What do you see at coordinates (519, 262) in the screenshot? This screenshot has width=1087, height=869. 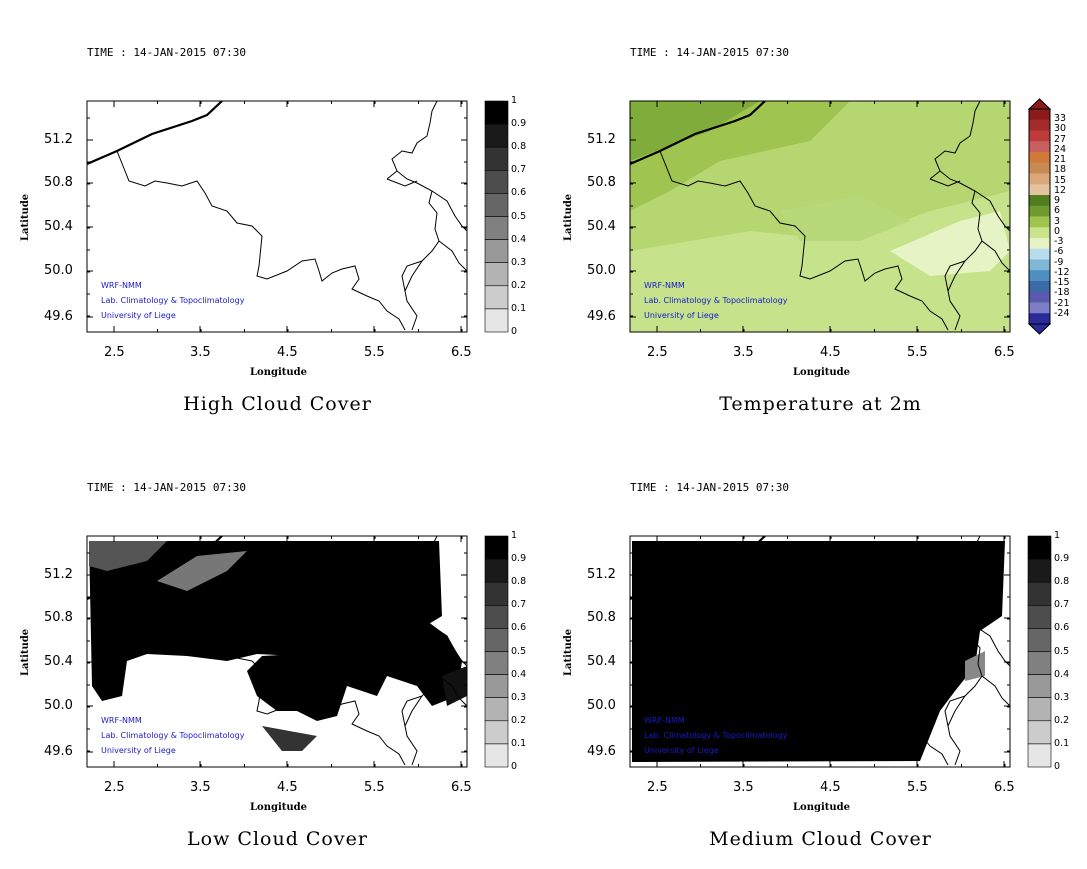 I see `colorbar-tick-label: 0.3` at bounding box center [519, 262].